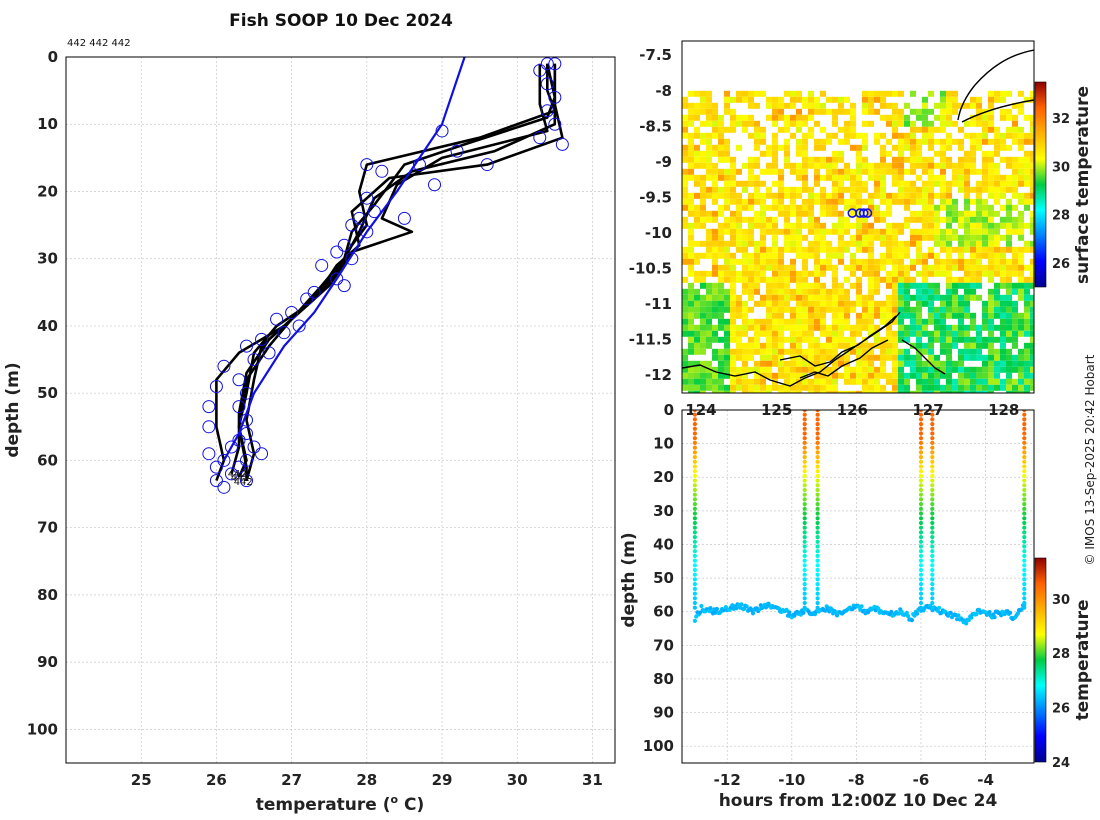  I want to click on sst-cell-2010, so click(727, 363).